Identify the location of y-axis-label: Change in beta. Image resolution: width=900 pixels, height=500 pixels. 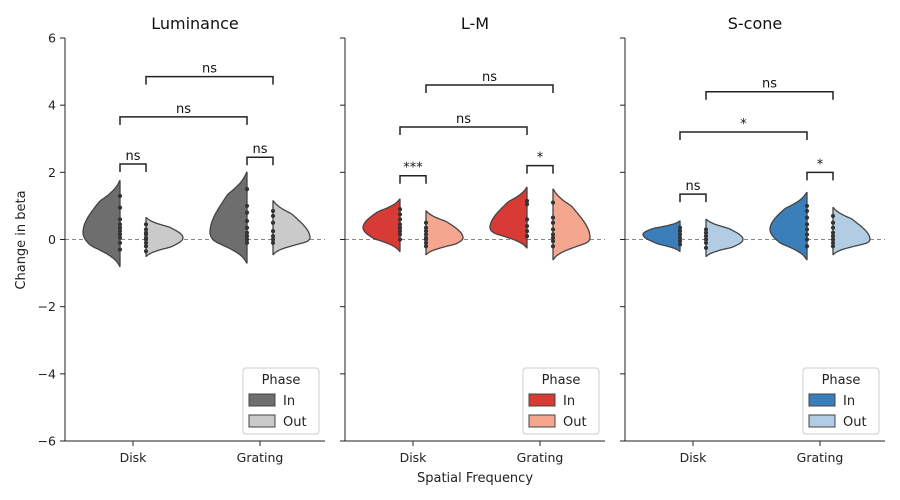
(21, 239).